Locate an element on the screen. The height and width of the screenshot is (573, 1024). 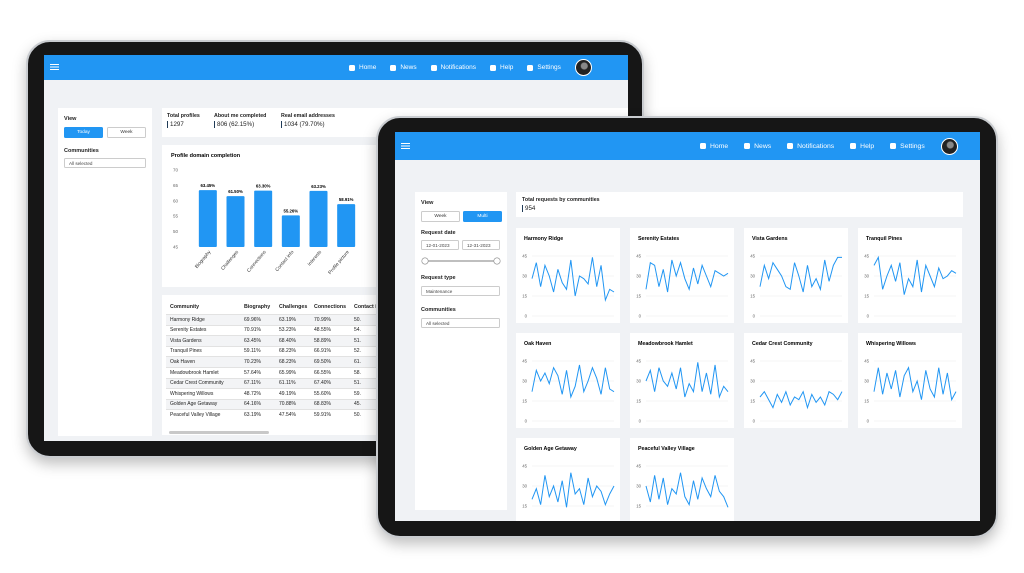
y-tick-label: 55 is located at coordinates (176, 216).